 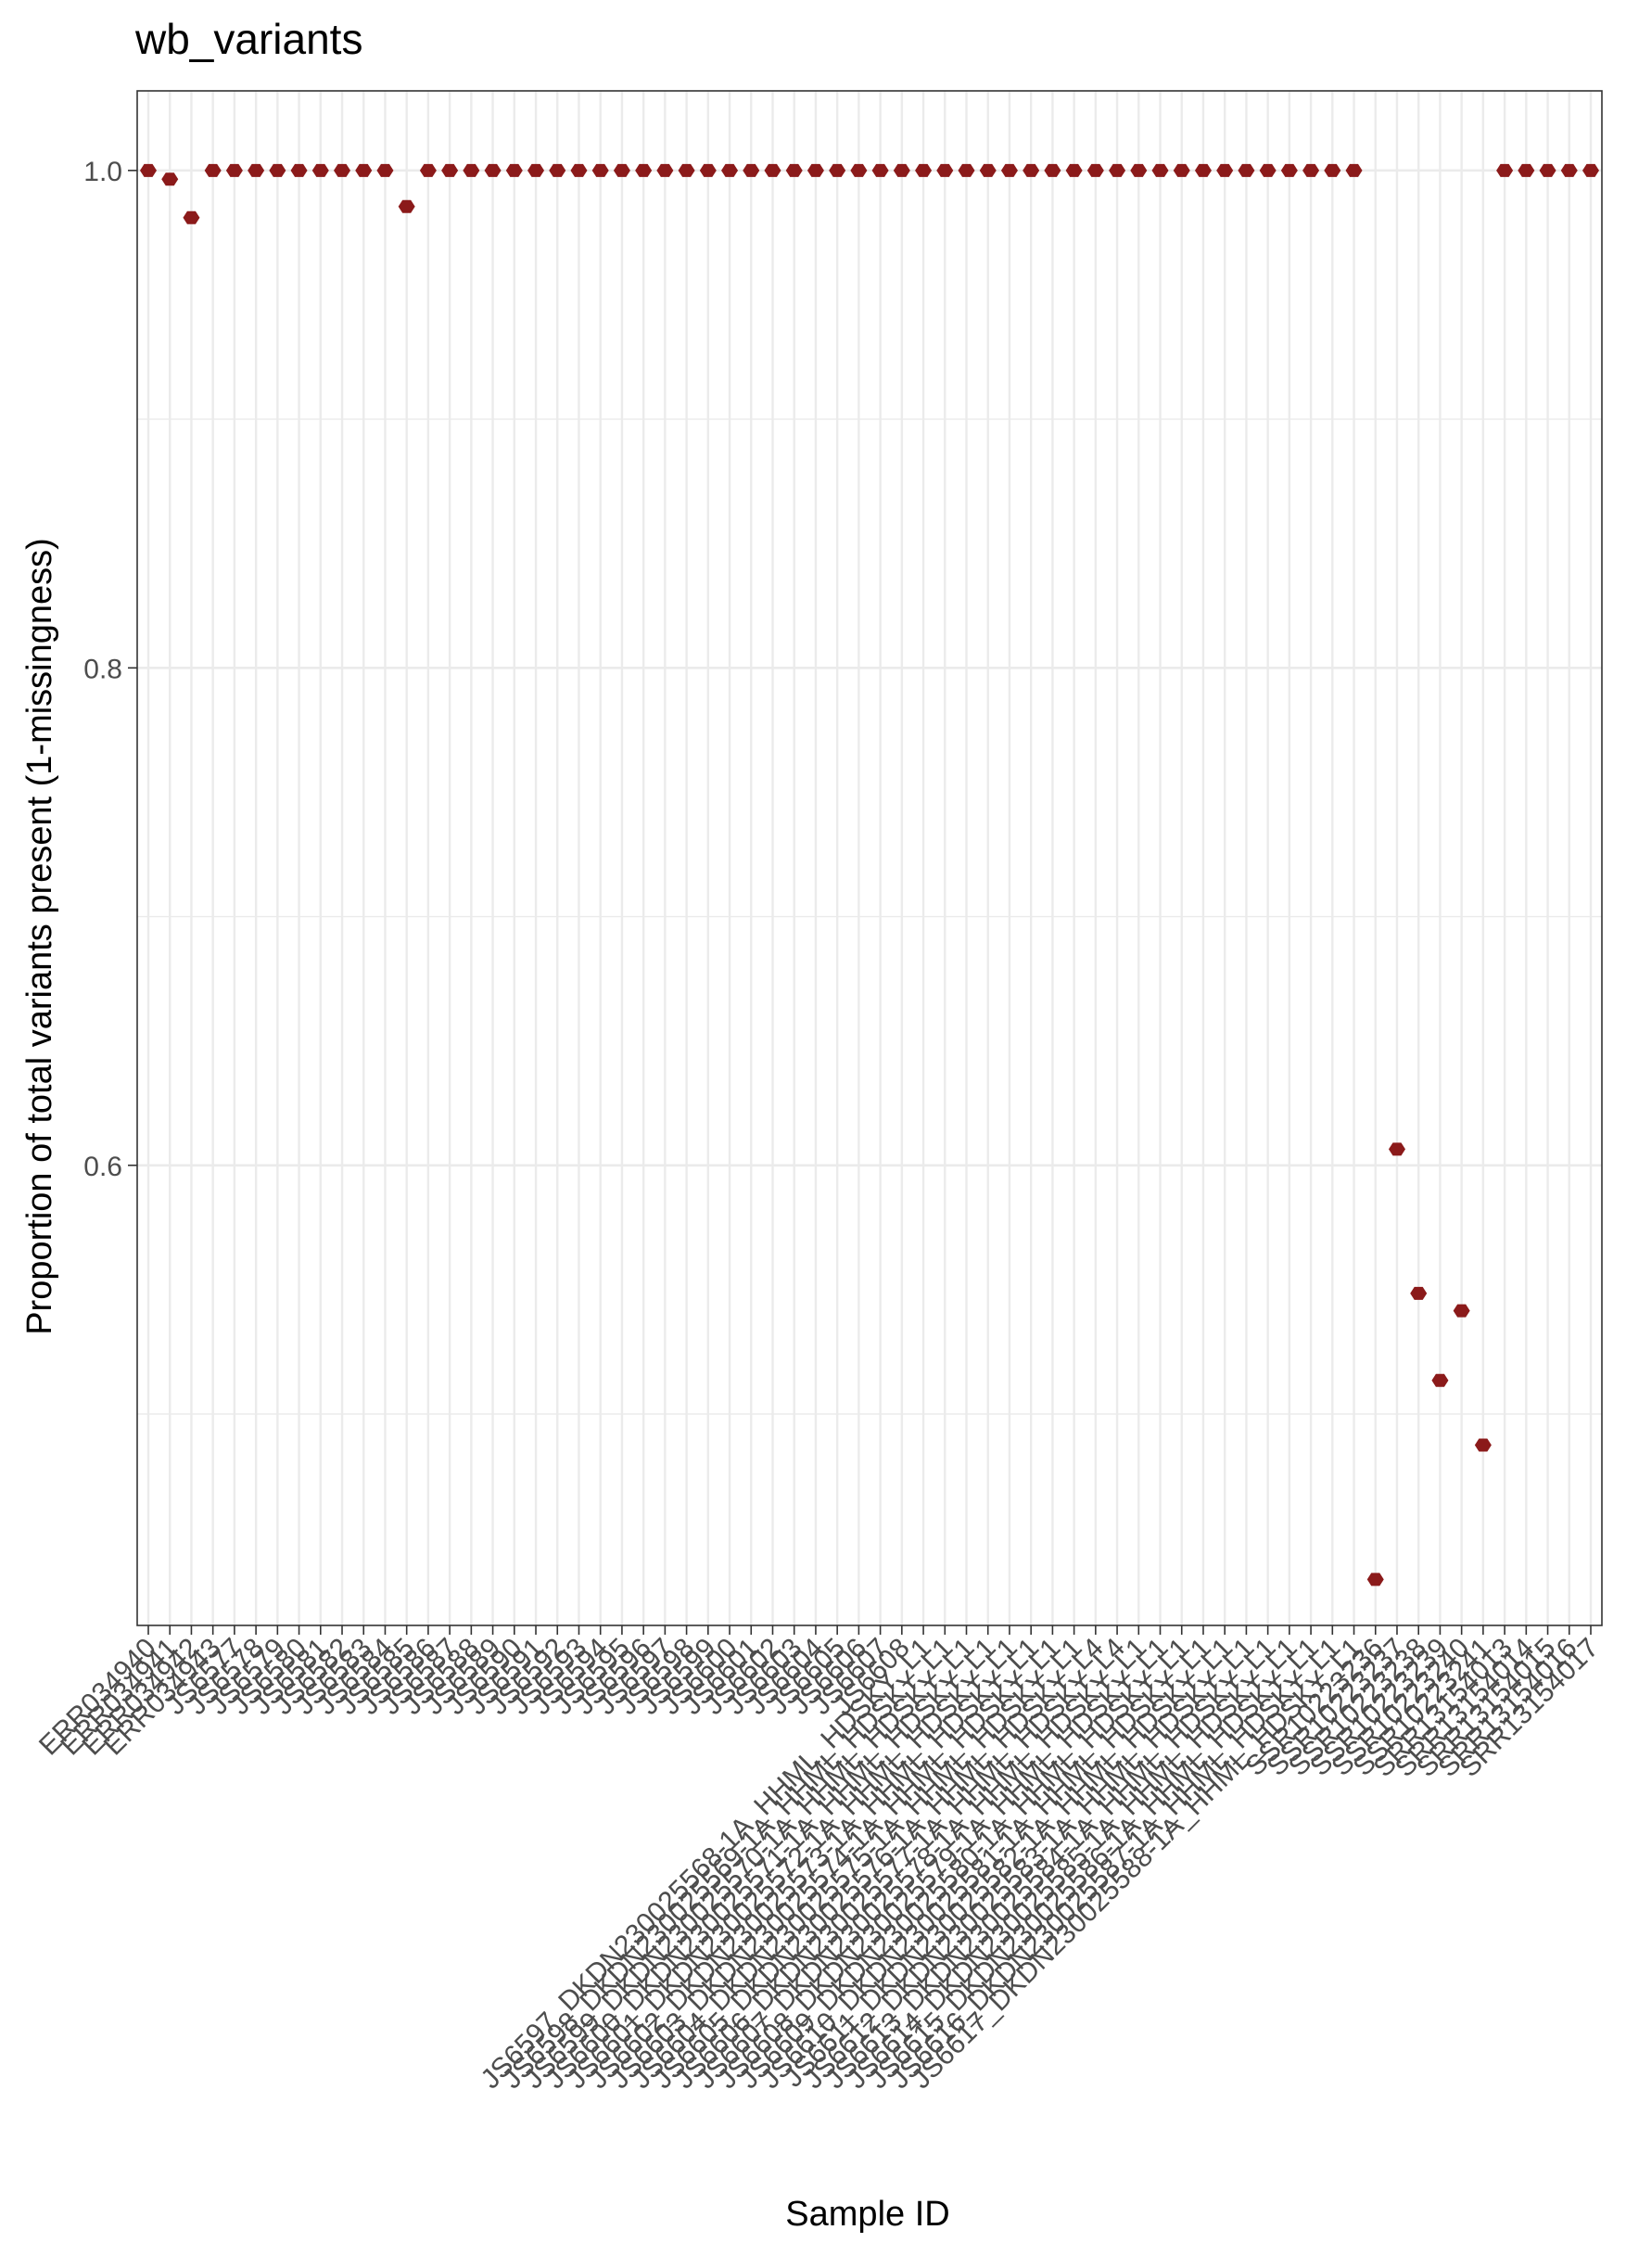 What do you see at coordinates (103, 172) in the screenshot?
I see `y-tick-label: 1.0` at bounding box center [103, 172].